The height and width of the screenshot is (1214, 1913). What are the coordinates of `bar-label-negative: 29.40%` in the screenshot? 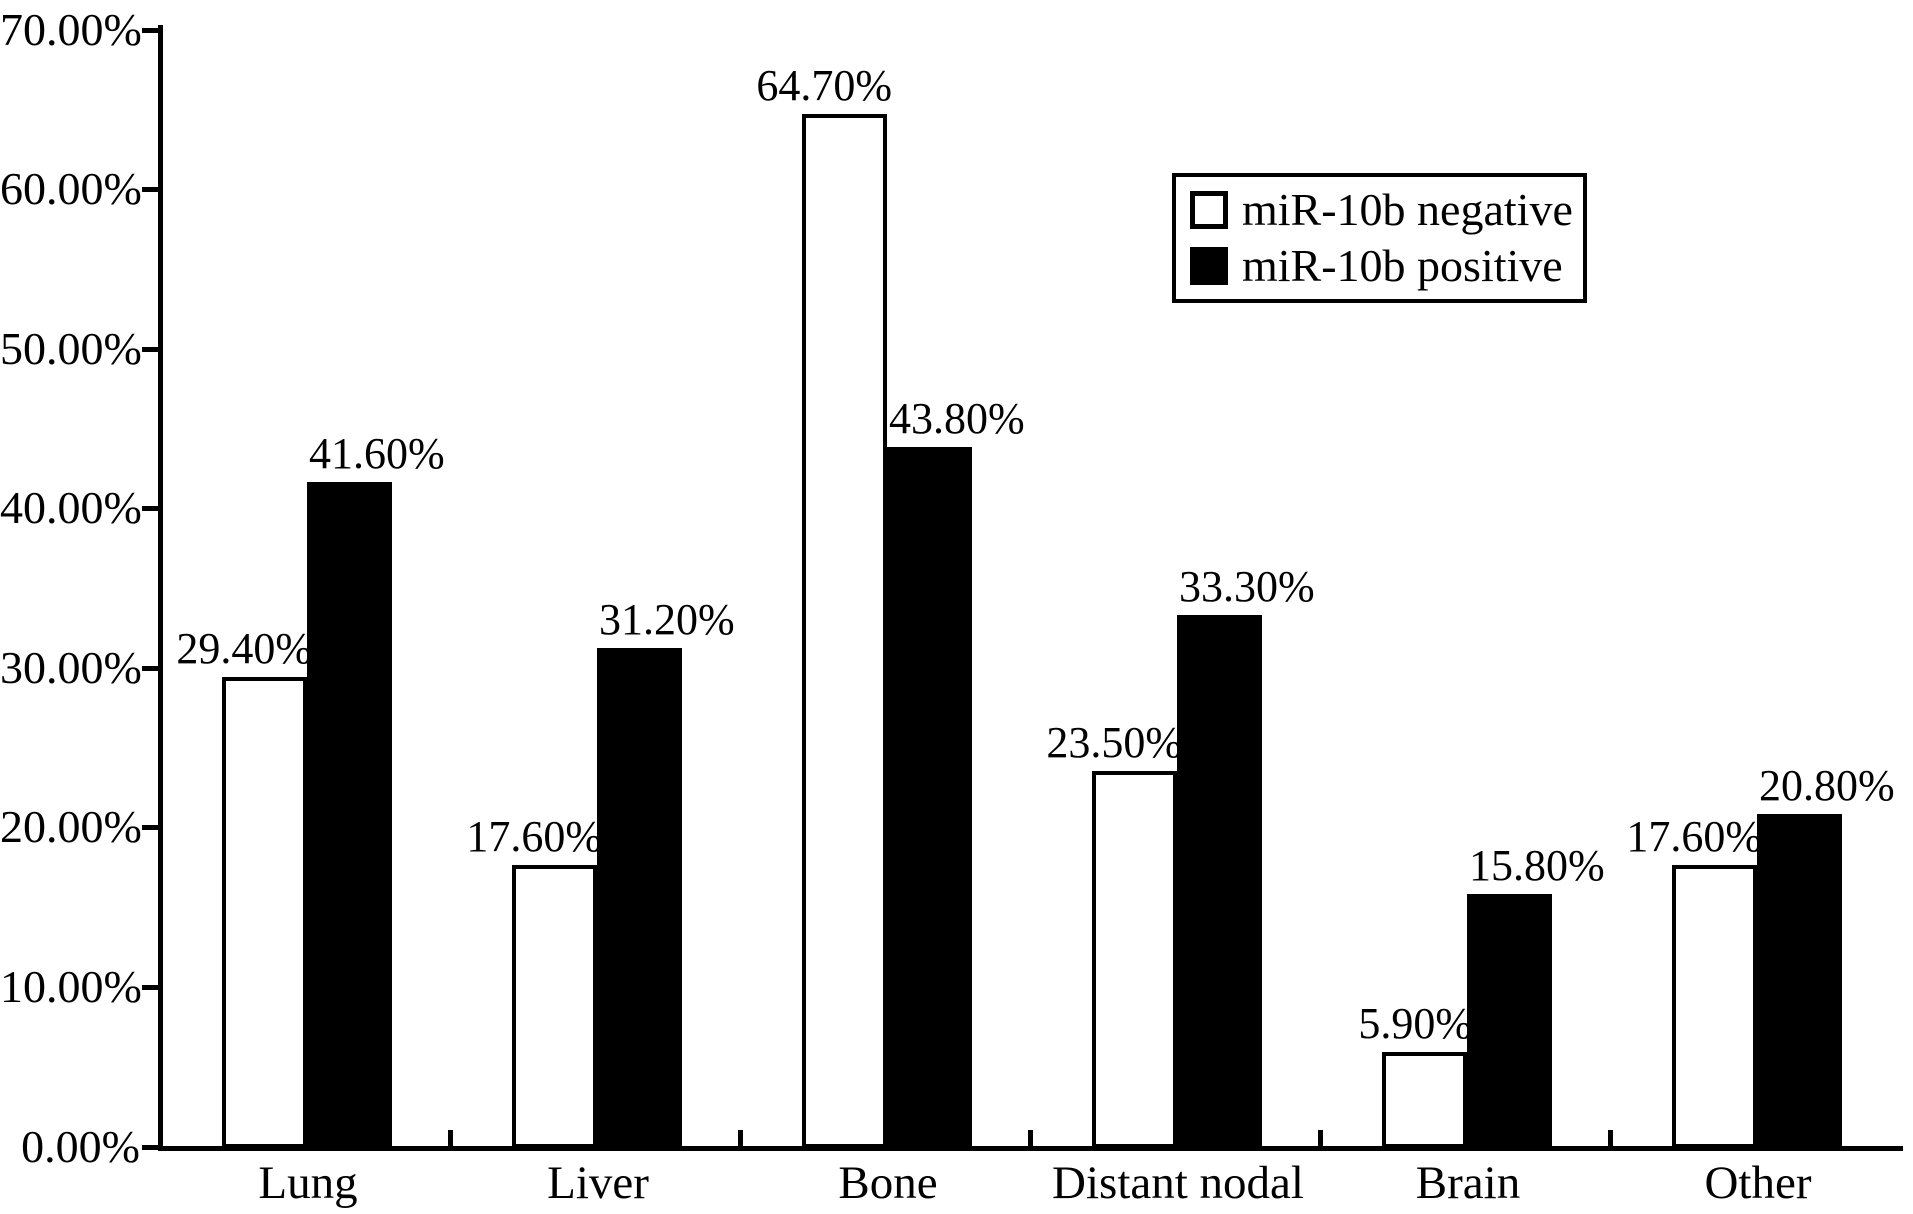 It's located at (244, 648).